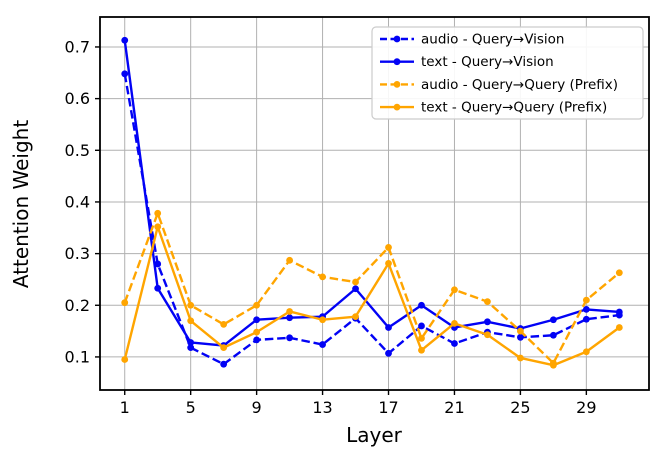 Image resolution: width=663 pixels, height=464 pixels. I want to click on legend-label: audio - Query→Query (Prefix), so click(519, 85).